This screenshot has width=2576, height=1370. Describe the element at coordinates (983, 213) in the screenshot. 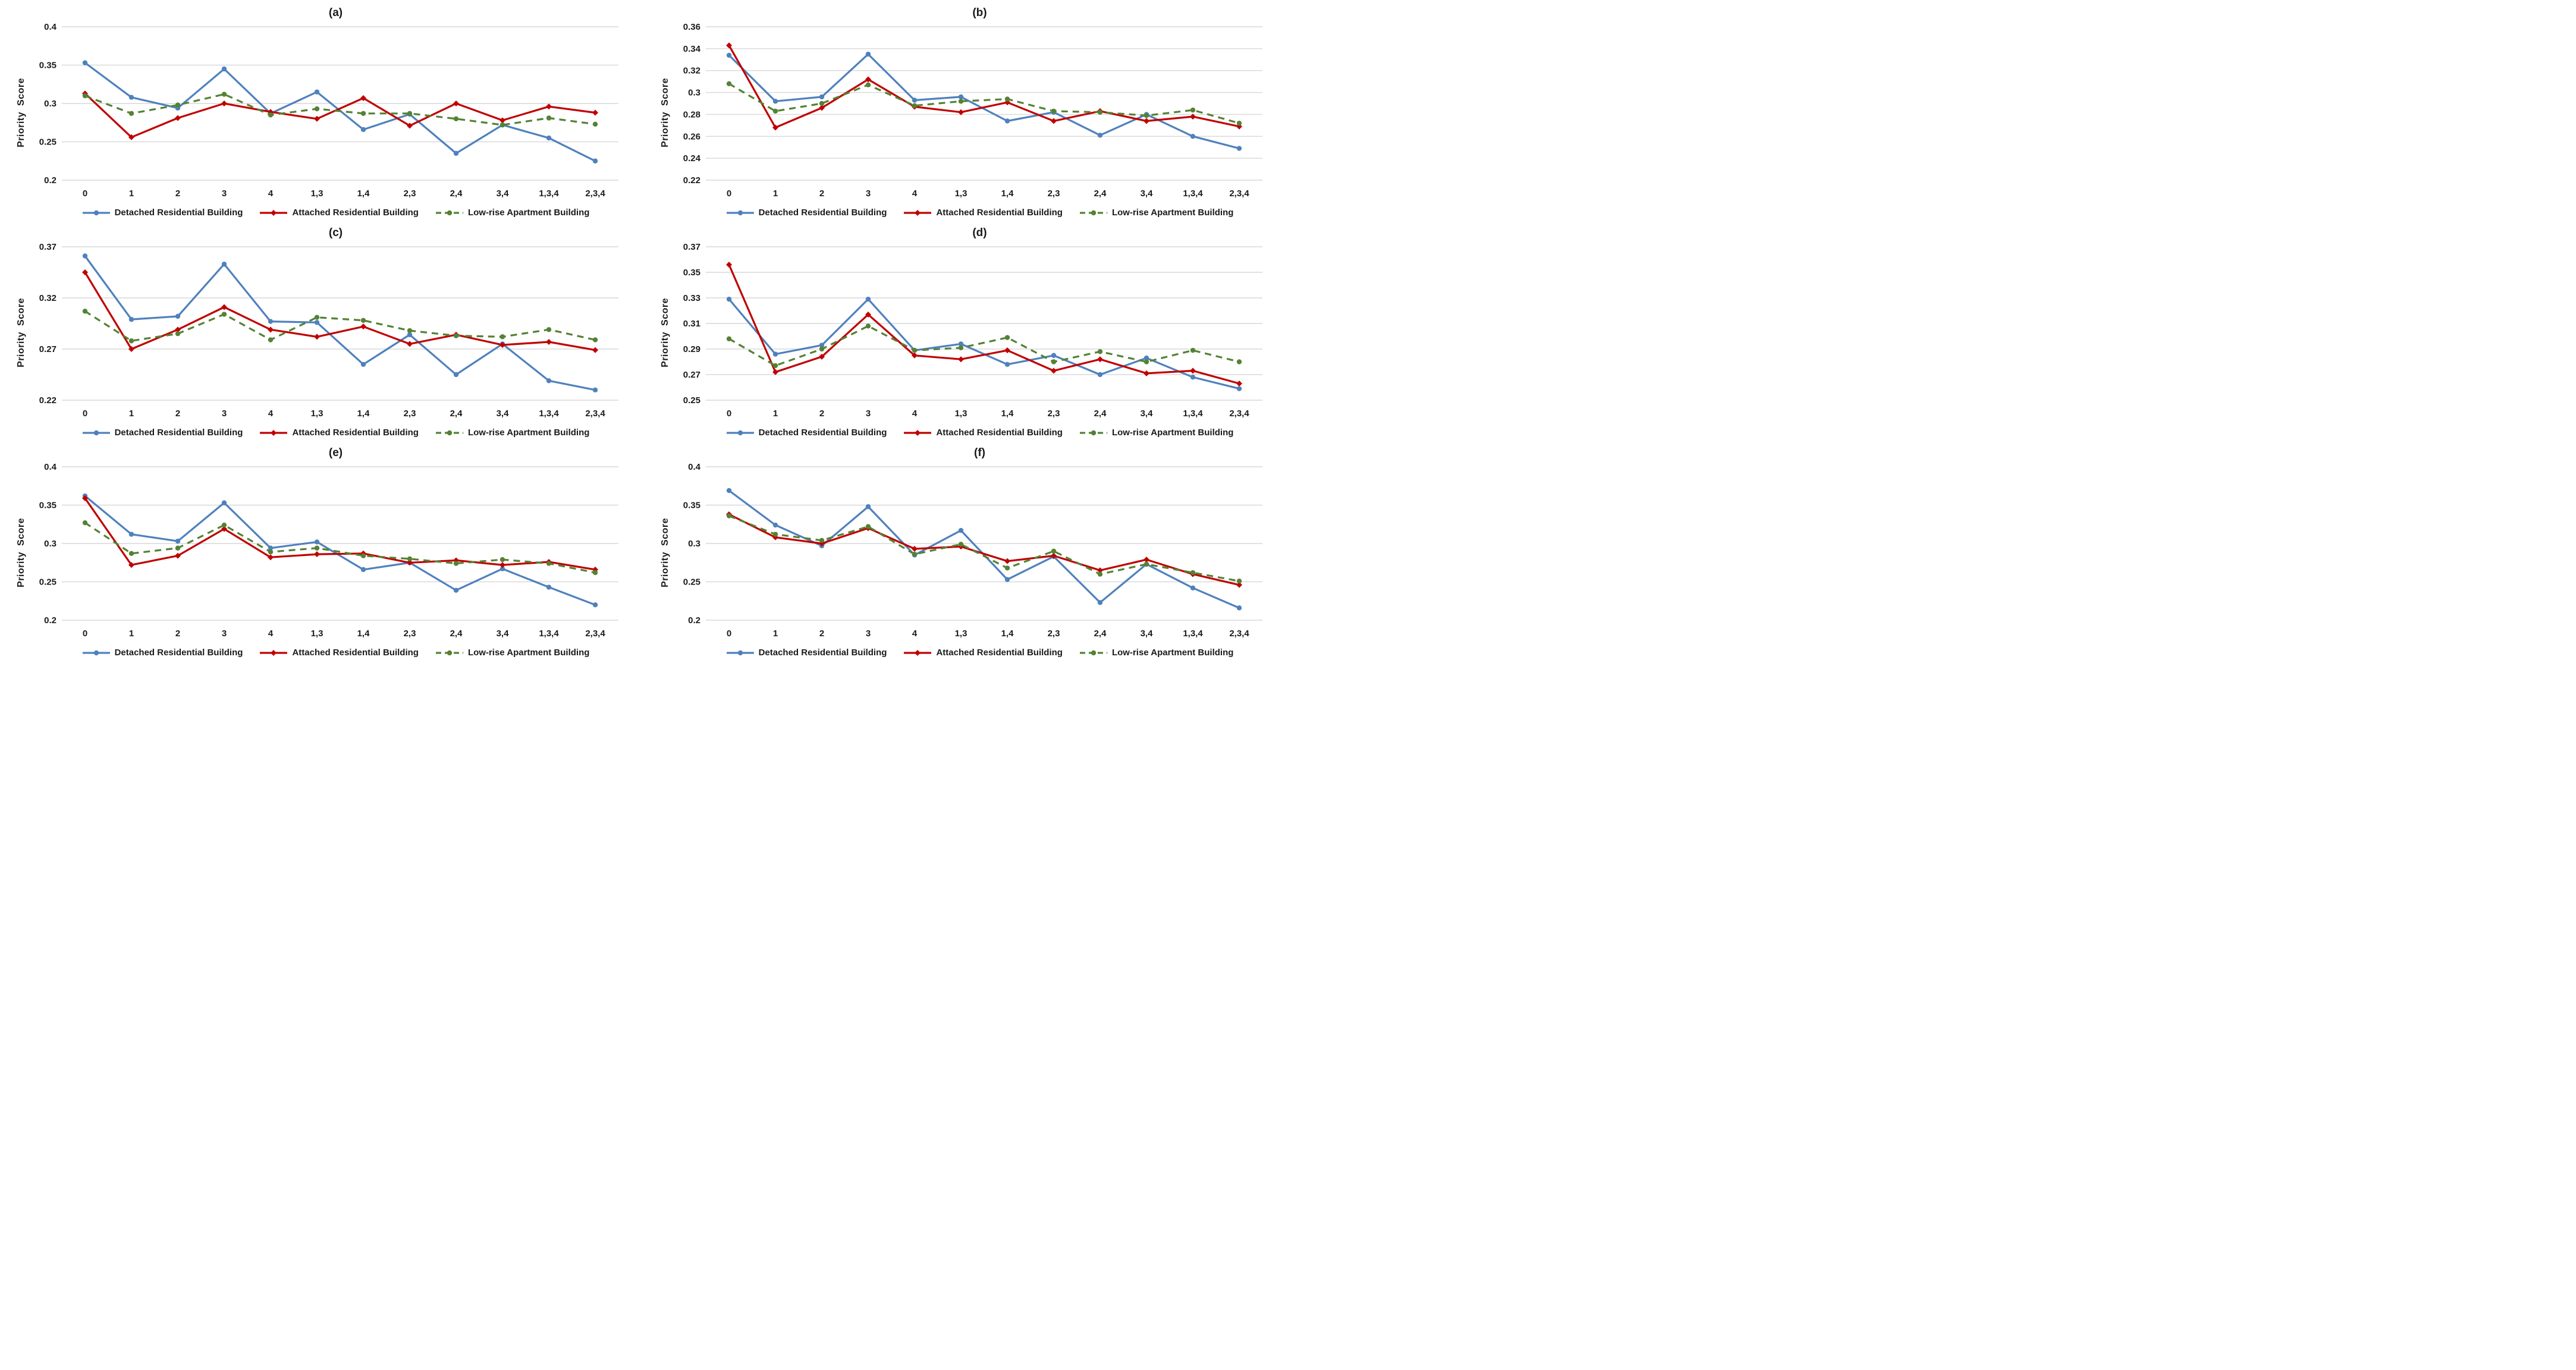

I see `legend-item-attached: Attached Residential Building` at that location.